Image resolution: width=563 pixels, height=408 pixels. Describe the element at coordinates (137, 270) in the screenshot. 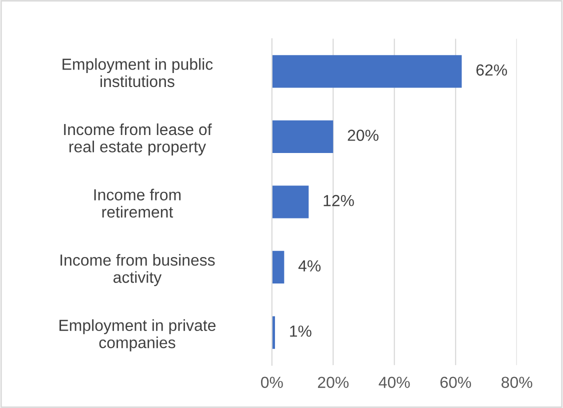

I see `y-tick-label: Income from business activity` at that location.